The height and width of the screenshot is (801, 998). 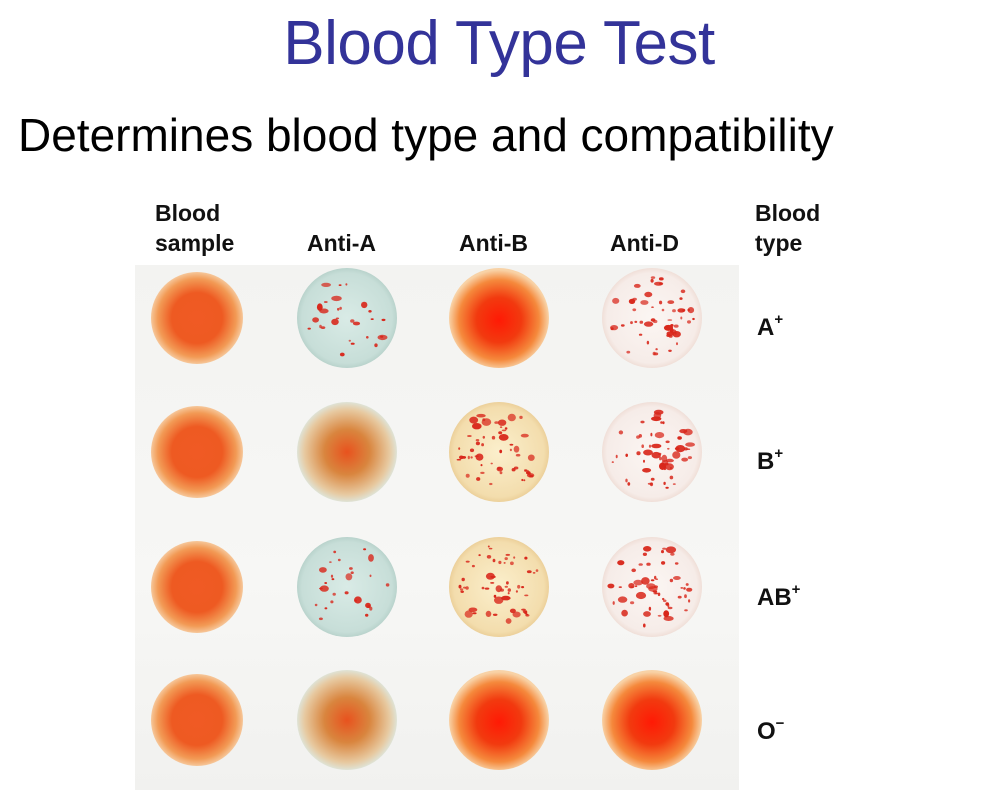 I want to click on blood-type-label: B+, so click(x=770, y=460).